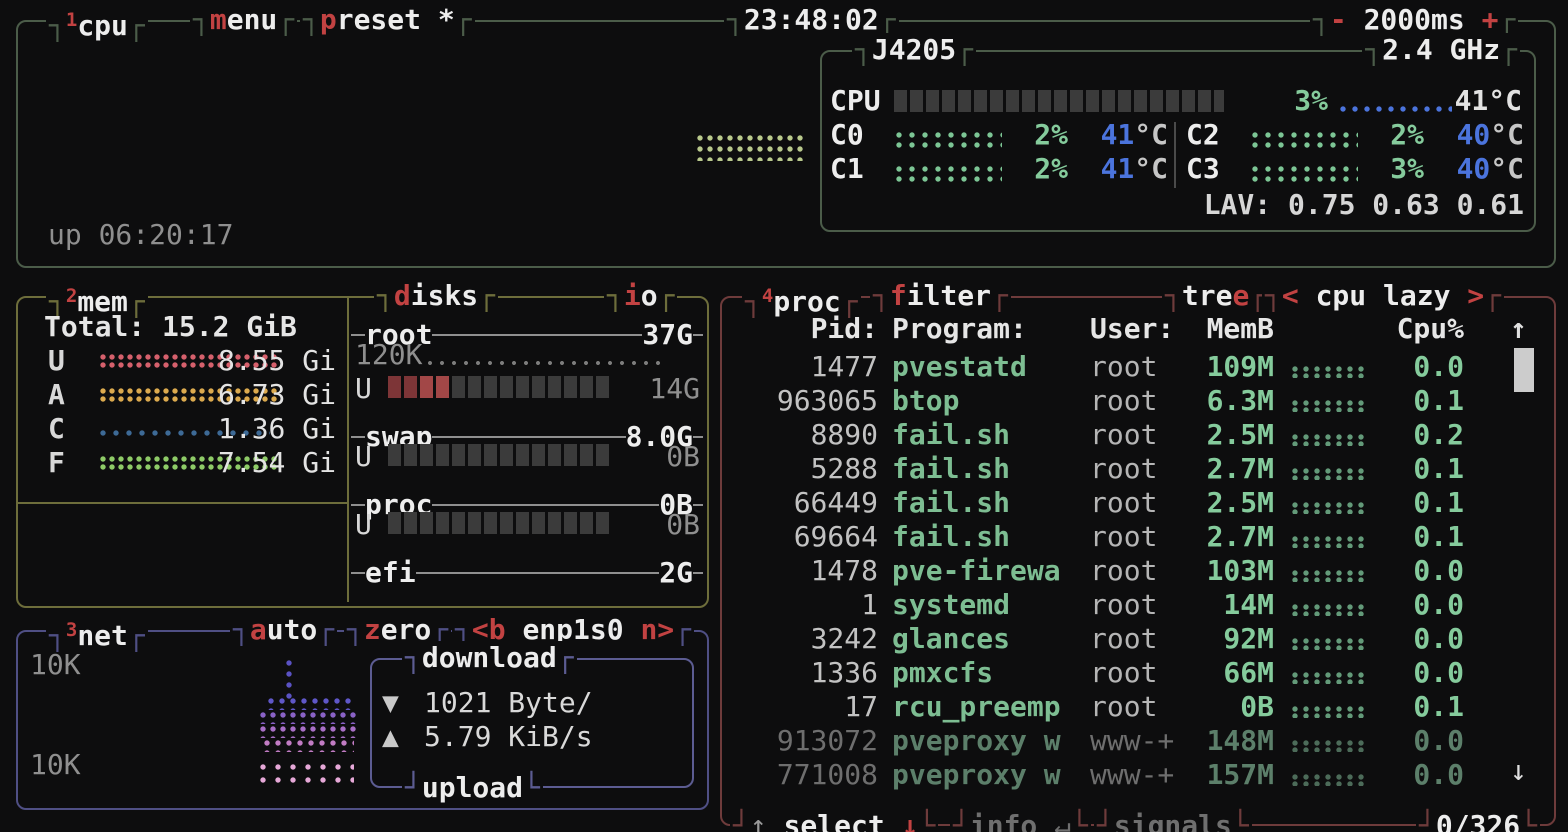  What do you see at coordinates (1383, 296) in the screenshot?
I see `sort-selector: < cpu lazy >` at bounding box center [1383, 296].